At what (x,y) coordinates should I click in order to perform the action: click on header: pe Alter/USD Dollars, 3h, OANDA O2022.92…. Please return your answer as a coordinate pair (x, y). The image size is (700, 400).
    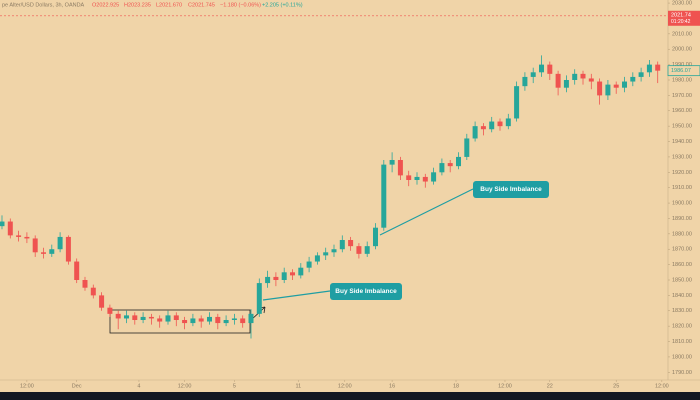
    Looking at the image, I should click on (152, 5).